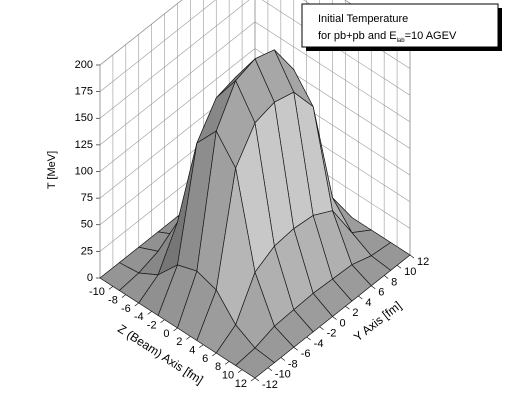 Image resolution: width=518 pixels, height=400 pixels. I want to click on z-tick-label: 100, so click(84, 171).